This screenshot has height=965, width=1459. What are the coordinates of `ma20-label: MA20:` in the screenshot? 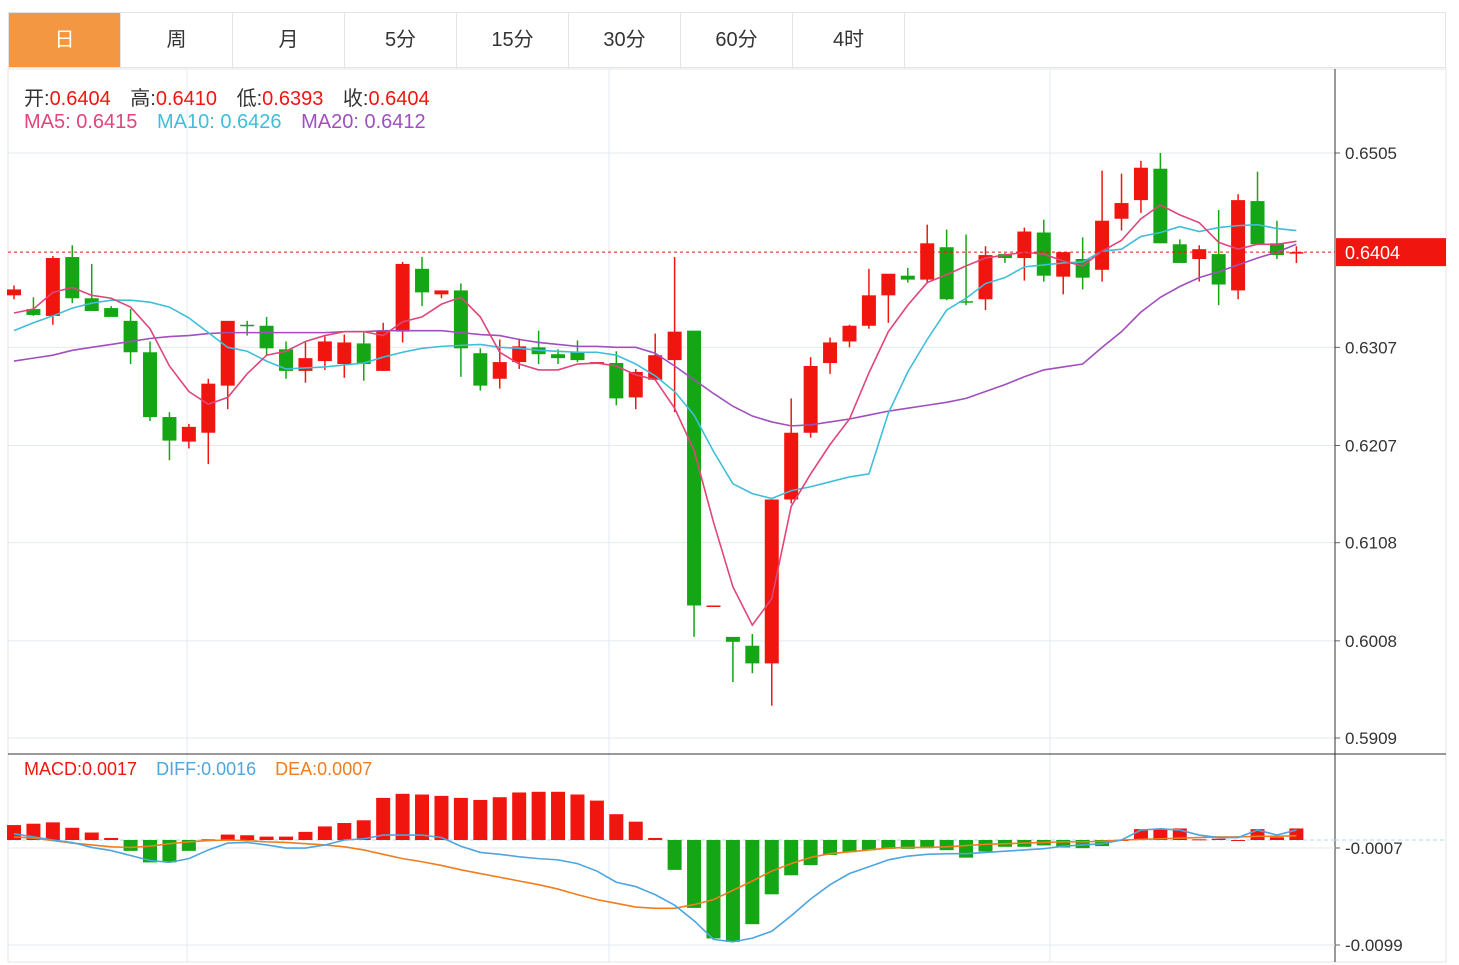 It's located at (330, 122).